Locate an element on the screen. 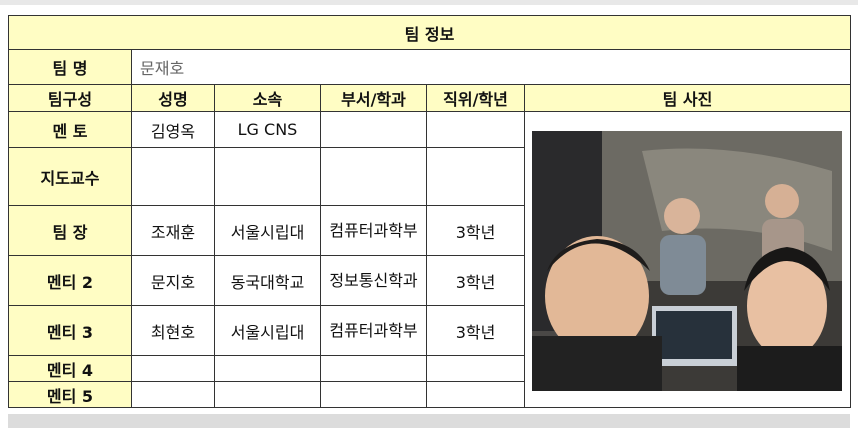 Image resolution: width=858 pixels, height=428 pixels. table-title: 팀 정보 is located at coordinates (429, 32).